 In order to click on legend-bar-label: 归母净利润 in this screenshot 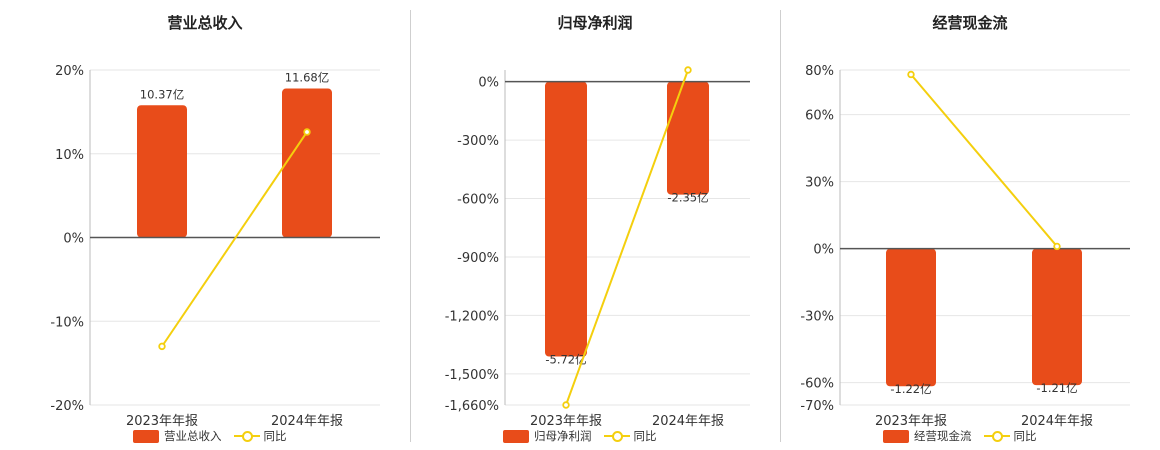, I will do `click(563, 436)`.